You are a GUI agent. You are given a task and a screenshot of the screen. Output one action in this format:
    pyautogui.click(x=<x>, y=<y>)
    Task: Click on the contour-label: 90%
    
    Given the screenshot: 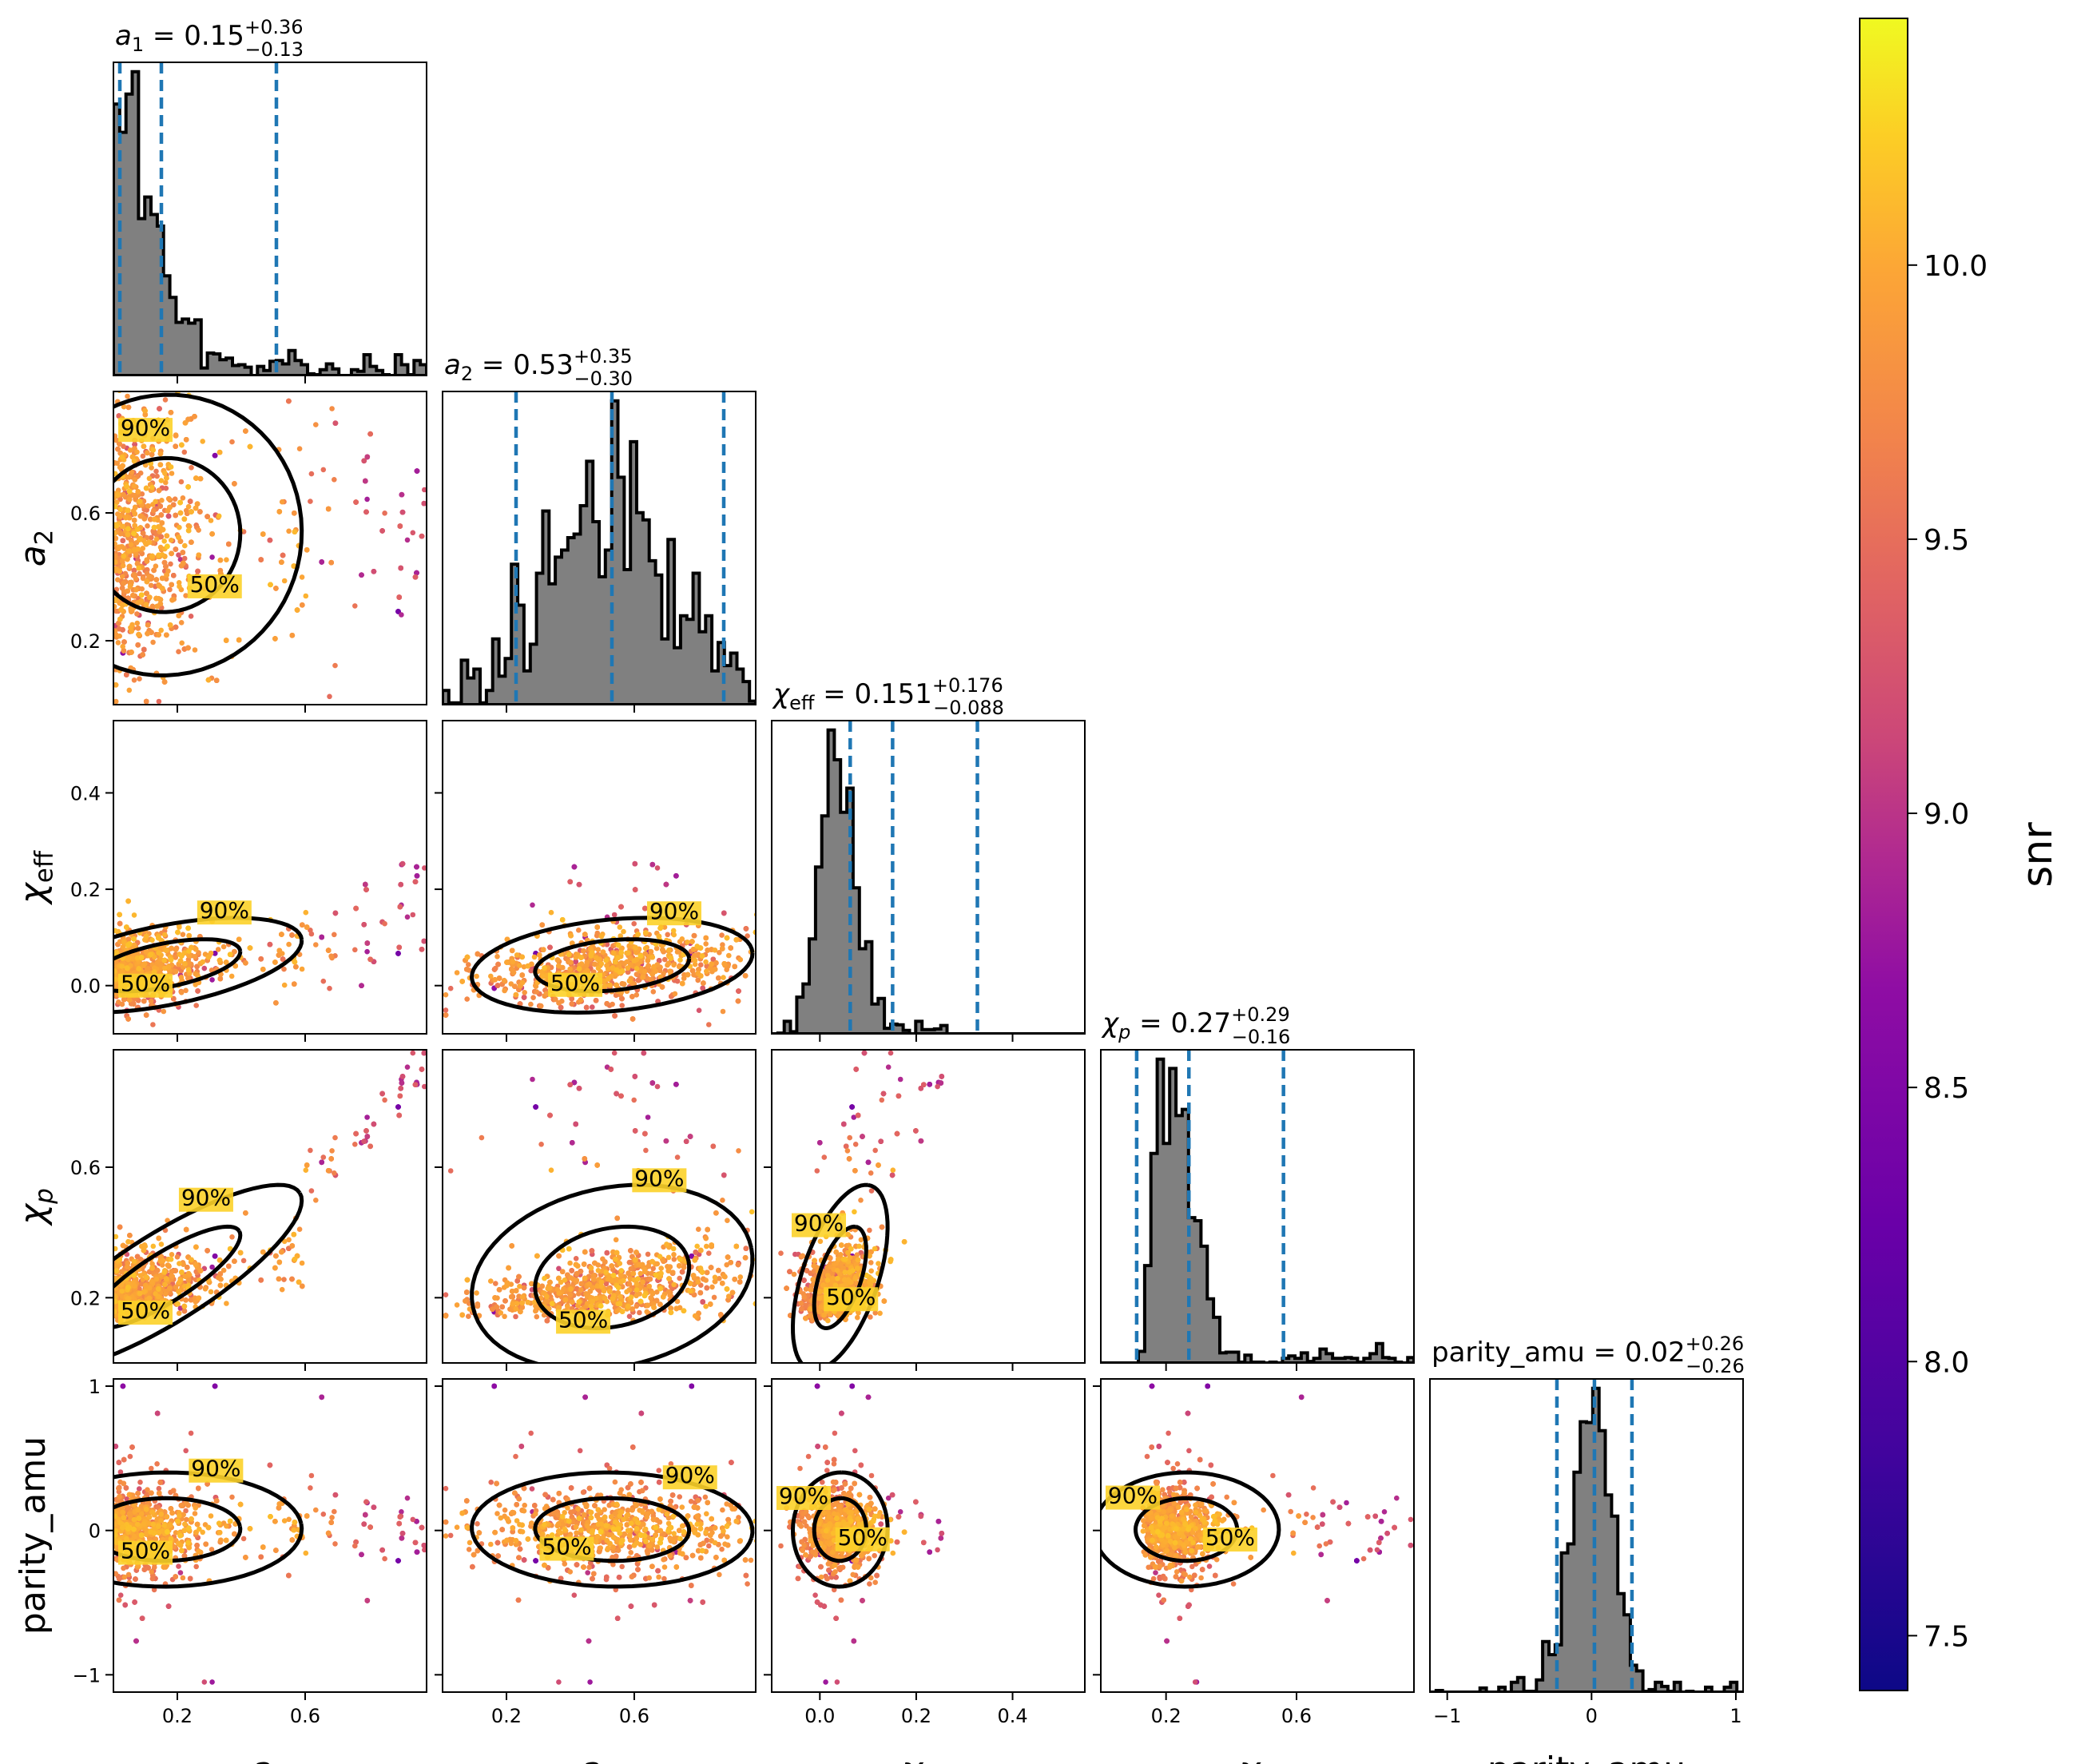 What is the action you would take?
    pyautogui.click(x=145, y=428)
    